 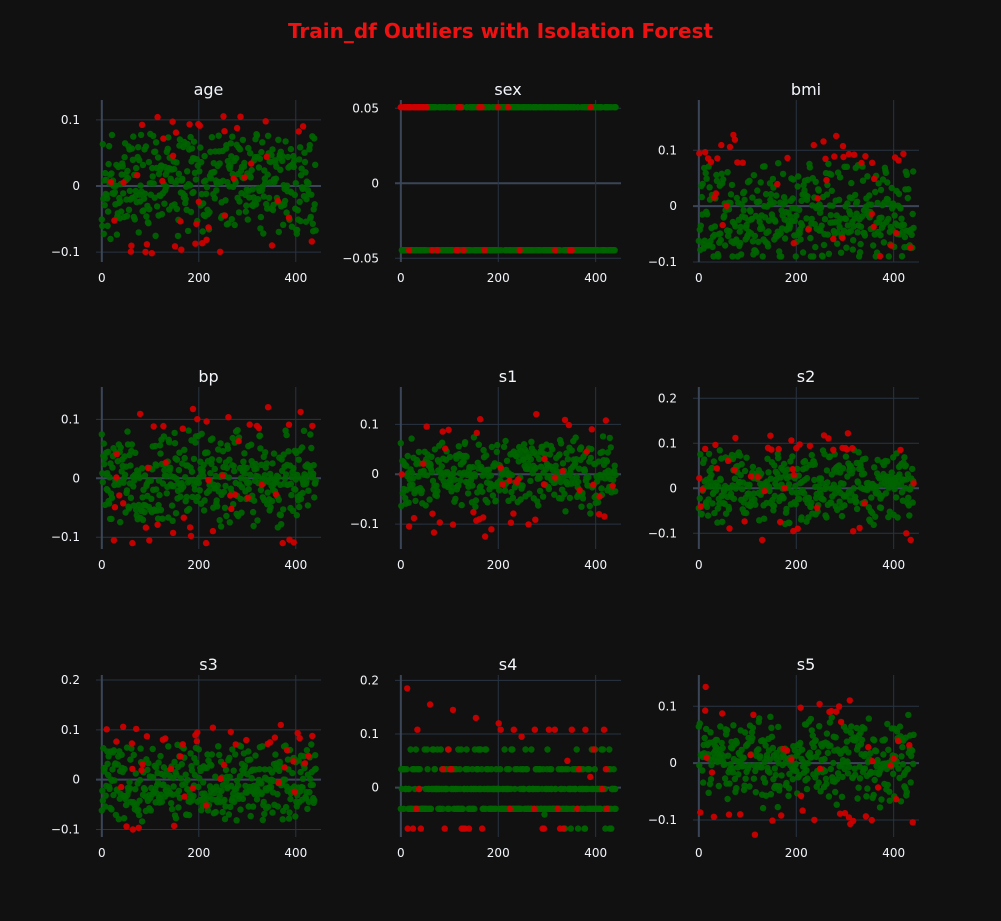 What do you see at coordinates (198, 278) in the screenshot?
I see `x-tick-label: 200` at bounding box center [198, 278].